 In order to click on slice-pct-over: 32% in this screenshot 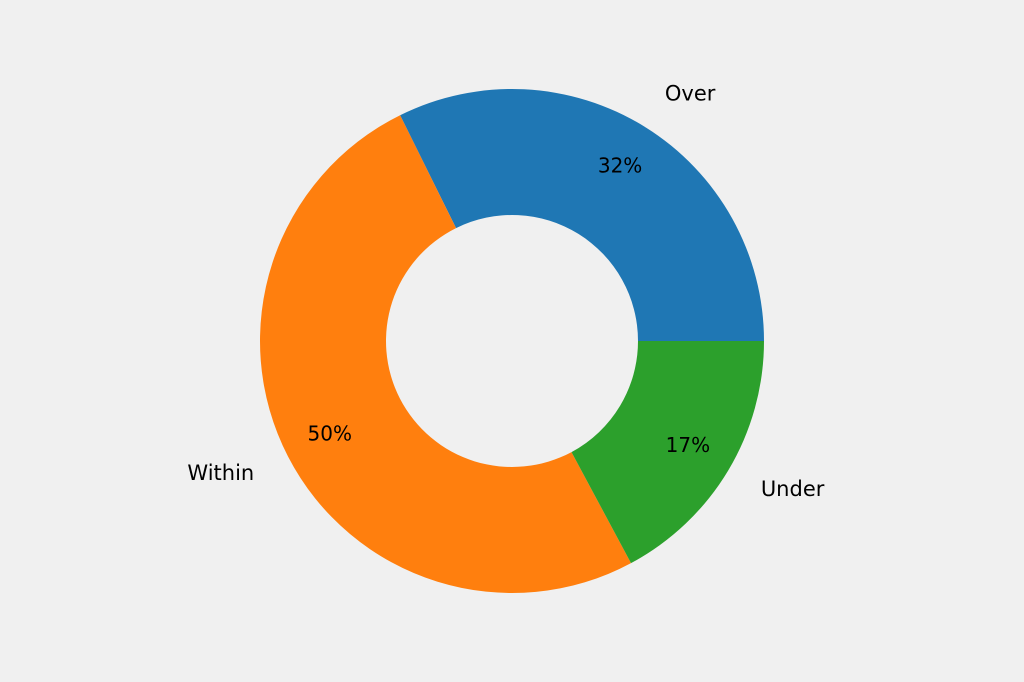, I will do `click(620, 165)`.